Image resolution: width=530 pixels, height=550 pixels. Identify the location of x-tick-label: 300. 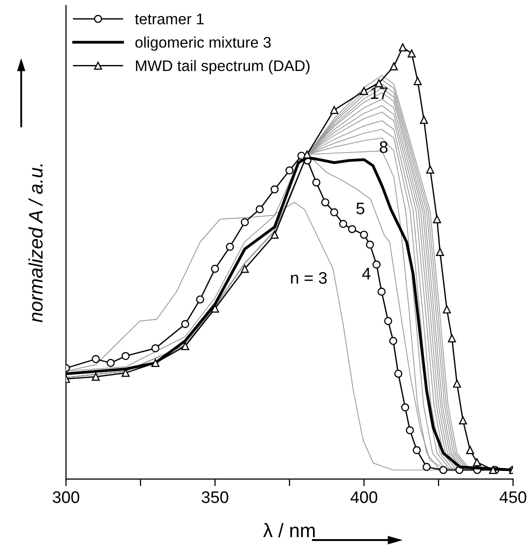
(66, 497).